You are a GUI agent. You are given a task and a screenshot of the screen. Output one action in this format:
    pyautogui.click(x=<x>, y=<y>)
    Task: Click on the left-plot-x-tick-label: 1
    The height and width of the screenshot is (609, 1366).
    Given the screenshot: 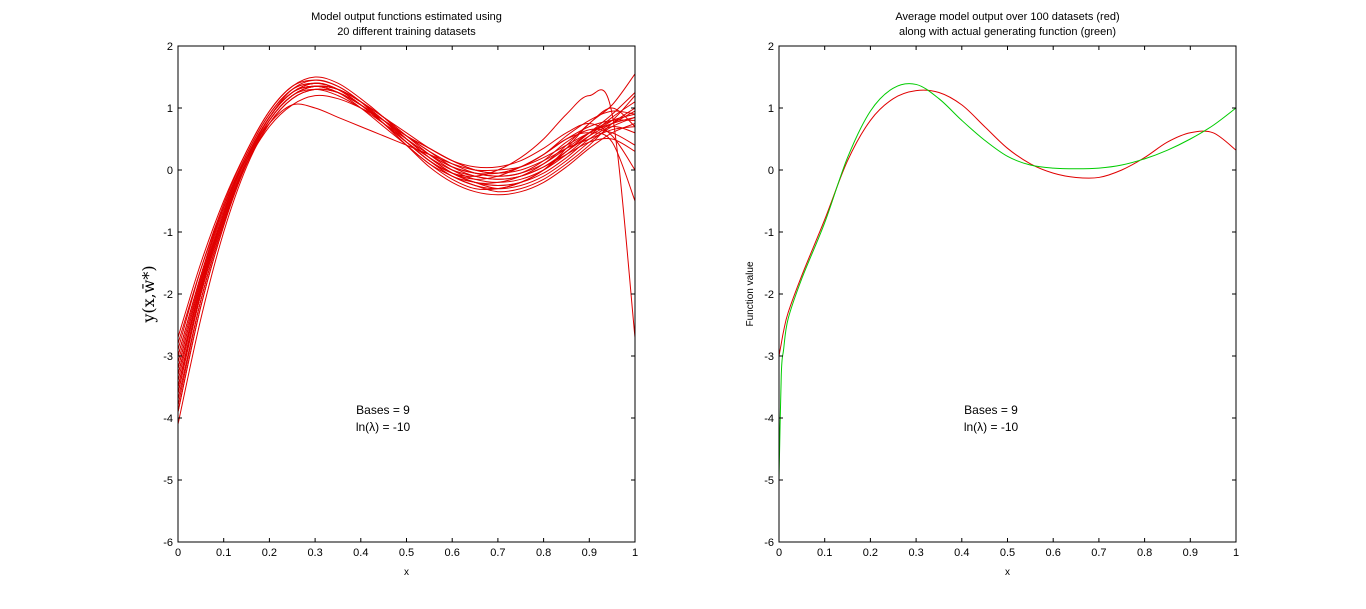 What is the action you would take?
    pyautogui.click(x=635, y=553)
    